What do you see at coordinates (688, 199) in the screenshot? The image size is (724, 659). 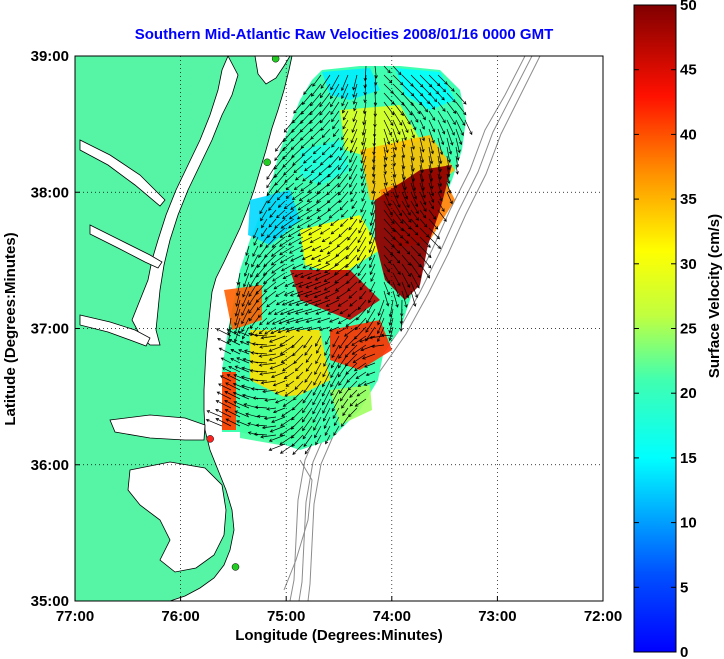 I see `cb-tick-label: 35` at bounding box center [688, 199].